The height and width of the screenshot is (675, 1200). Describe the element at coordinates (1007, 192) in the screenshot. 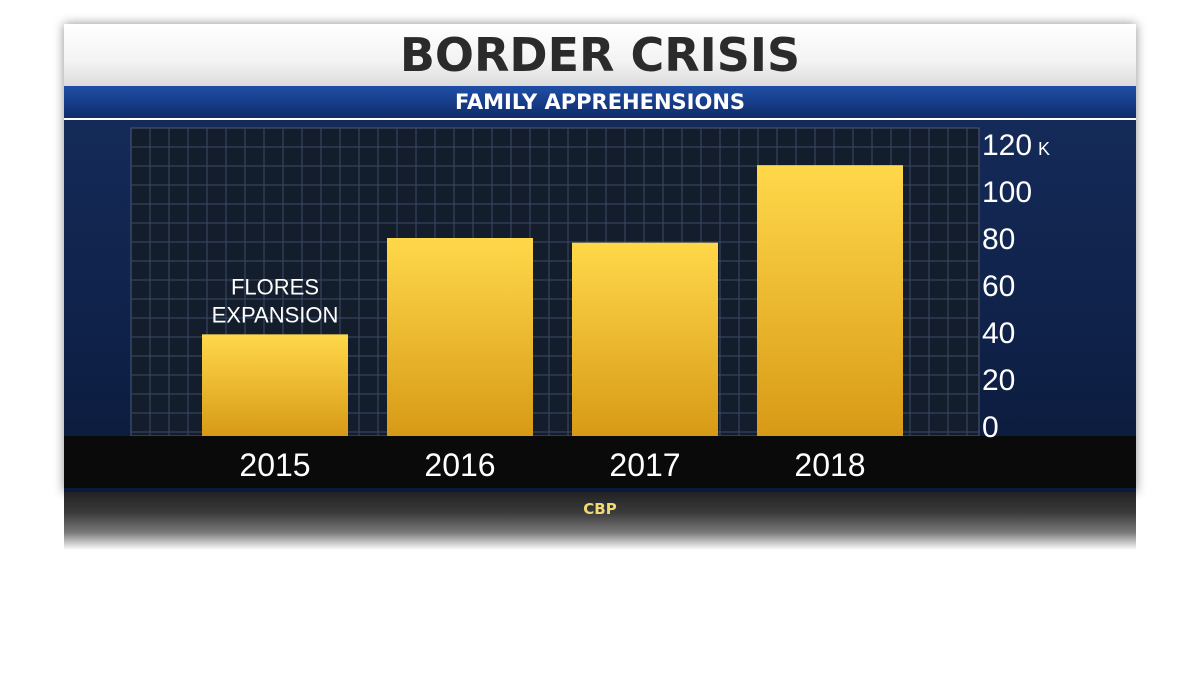

I see `y-tick-label: 100` at that location.